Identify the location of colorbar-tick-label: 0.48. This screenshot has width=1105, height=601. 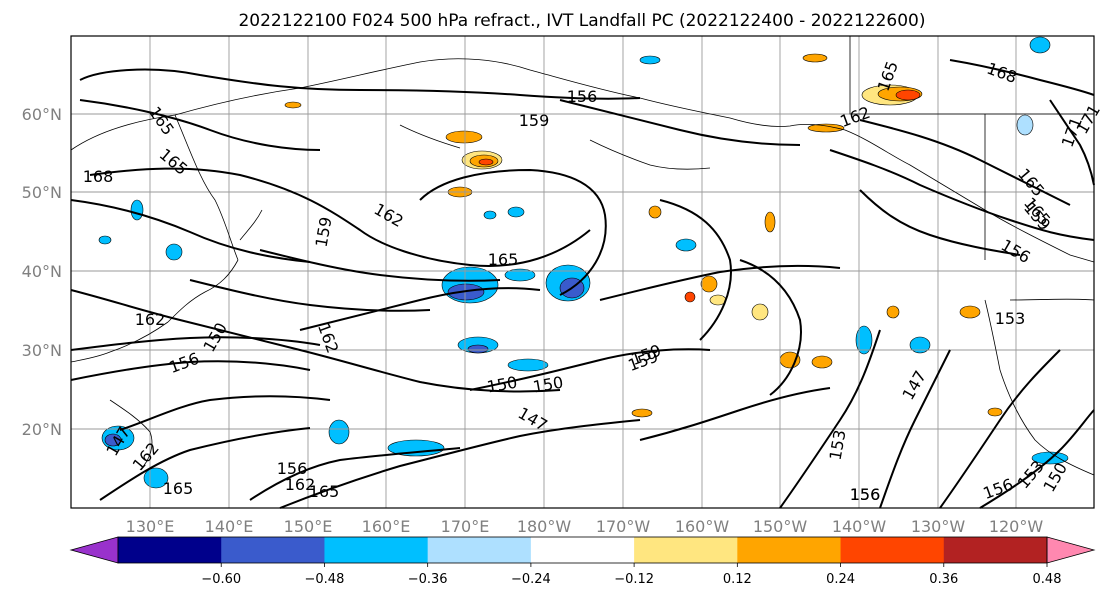
(1047, 579).